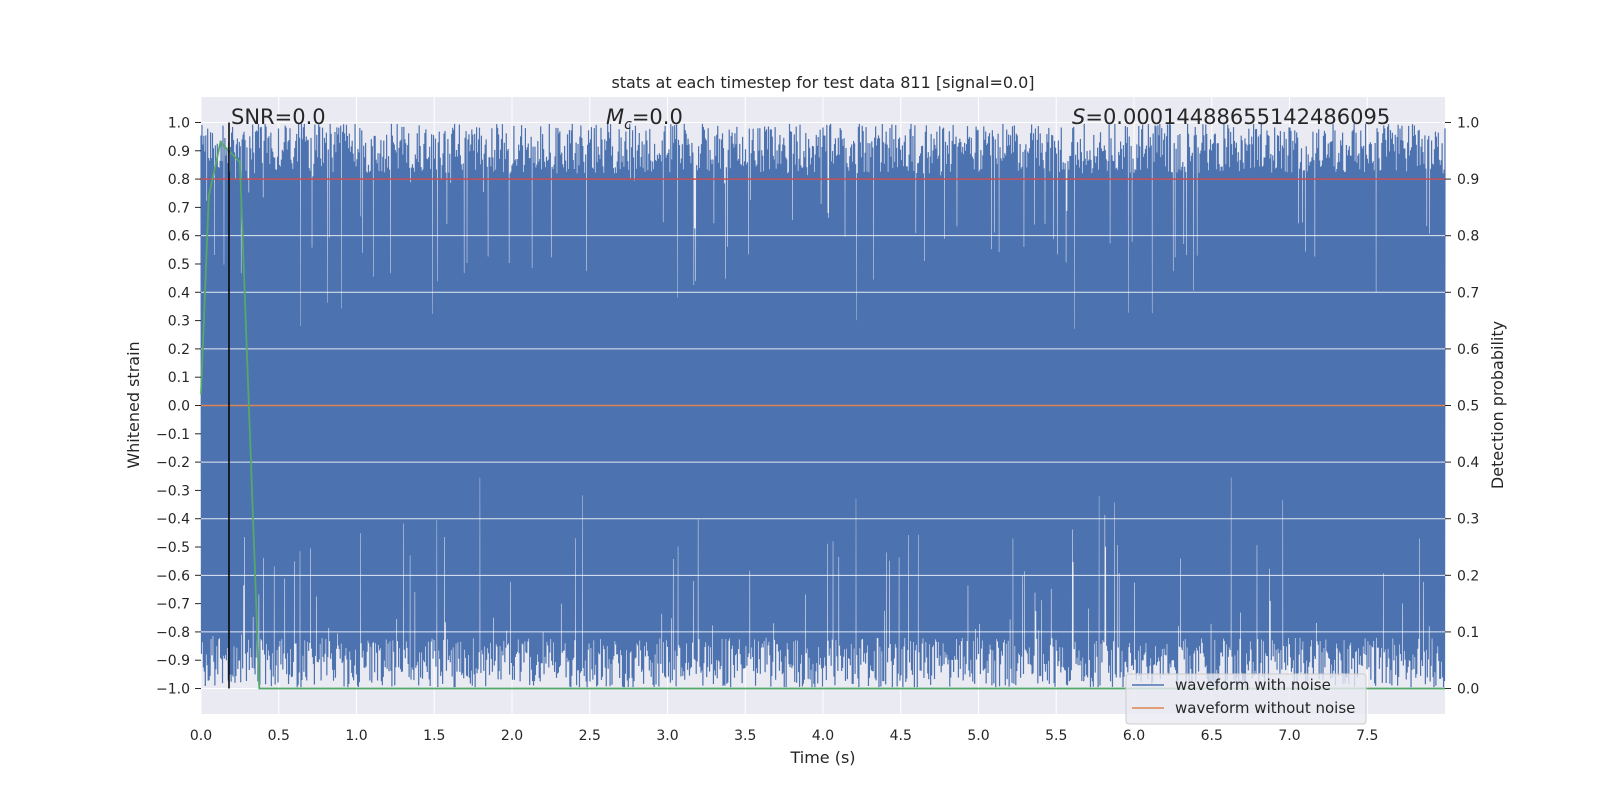 The width and height of the screenshot is (1600, 800). I want to click on right-y-tick-label: 0.3, so click(1468, 520).